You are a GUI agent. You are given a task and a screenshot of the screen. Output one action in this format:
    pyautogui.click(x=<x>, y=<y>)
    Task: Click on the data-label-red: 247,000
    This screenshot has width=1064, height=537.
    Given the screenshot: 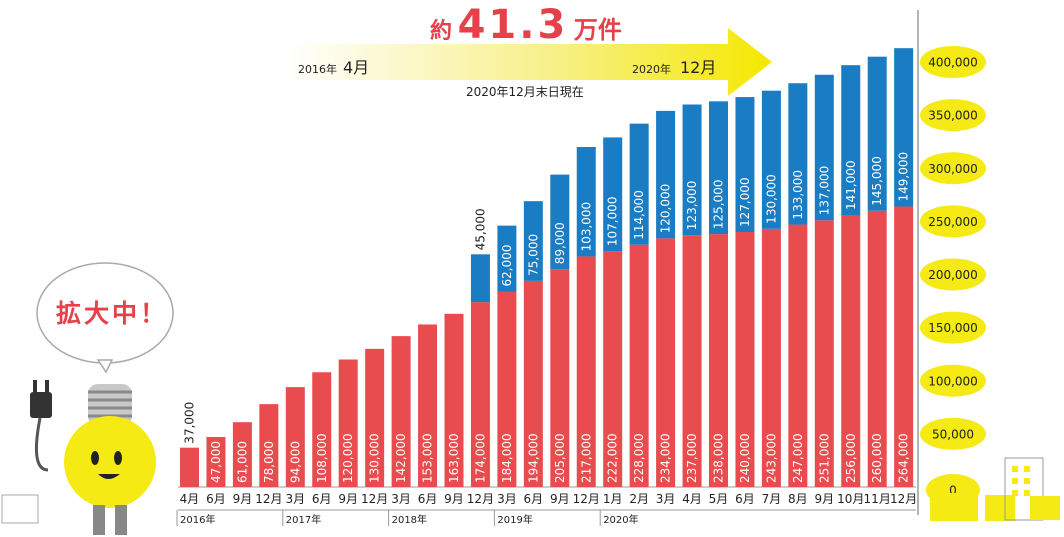 What is the action you would take?
    pyautogui.click(x=798, y=458)
    